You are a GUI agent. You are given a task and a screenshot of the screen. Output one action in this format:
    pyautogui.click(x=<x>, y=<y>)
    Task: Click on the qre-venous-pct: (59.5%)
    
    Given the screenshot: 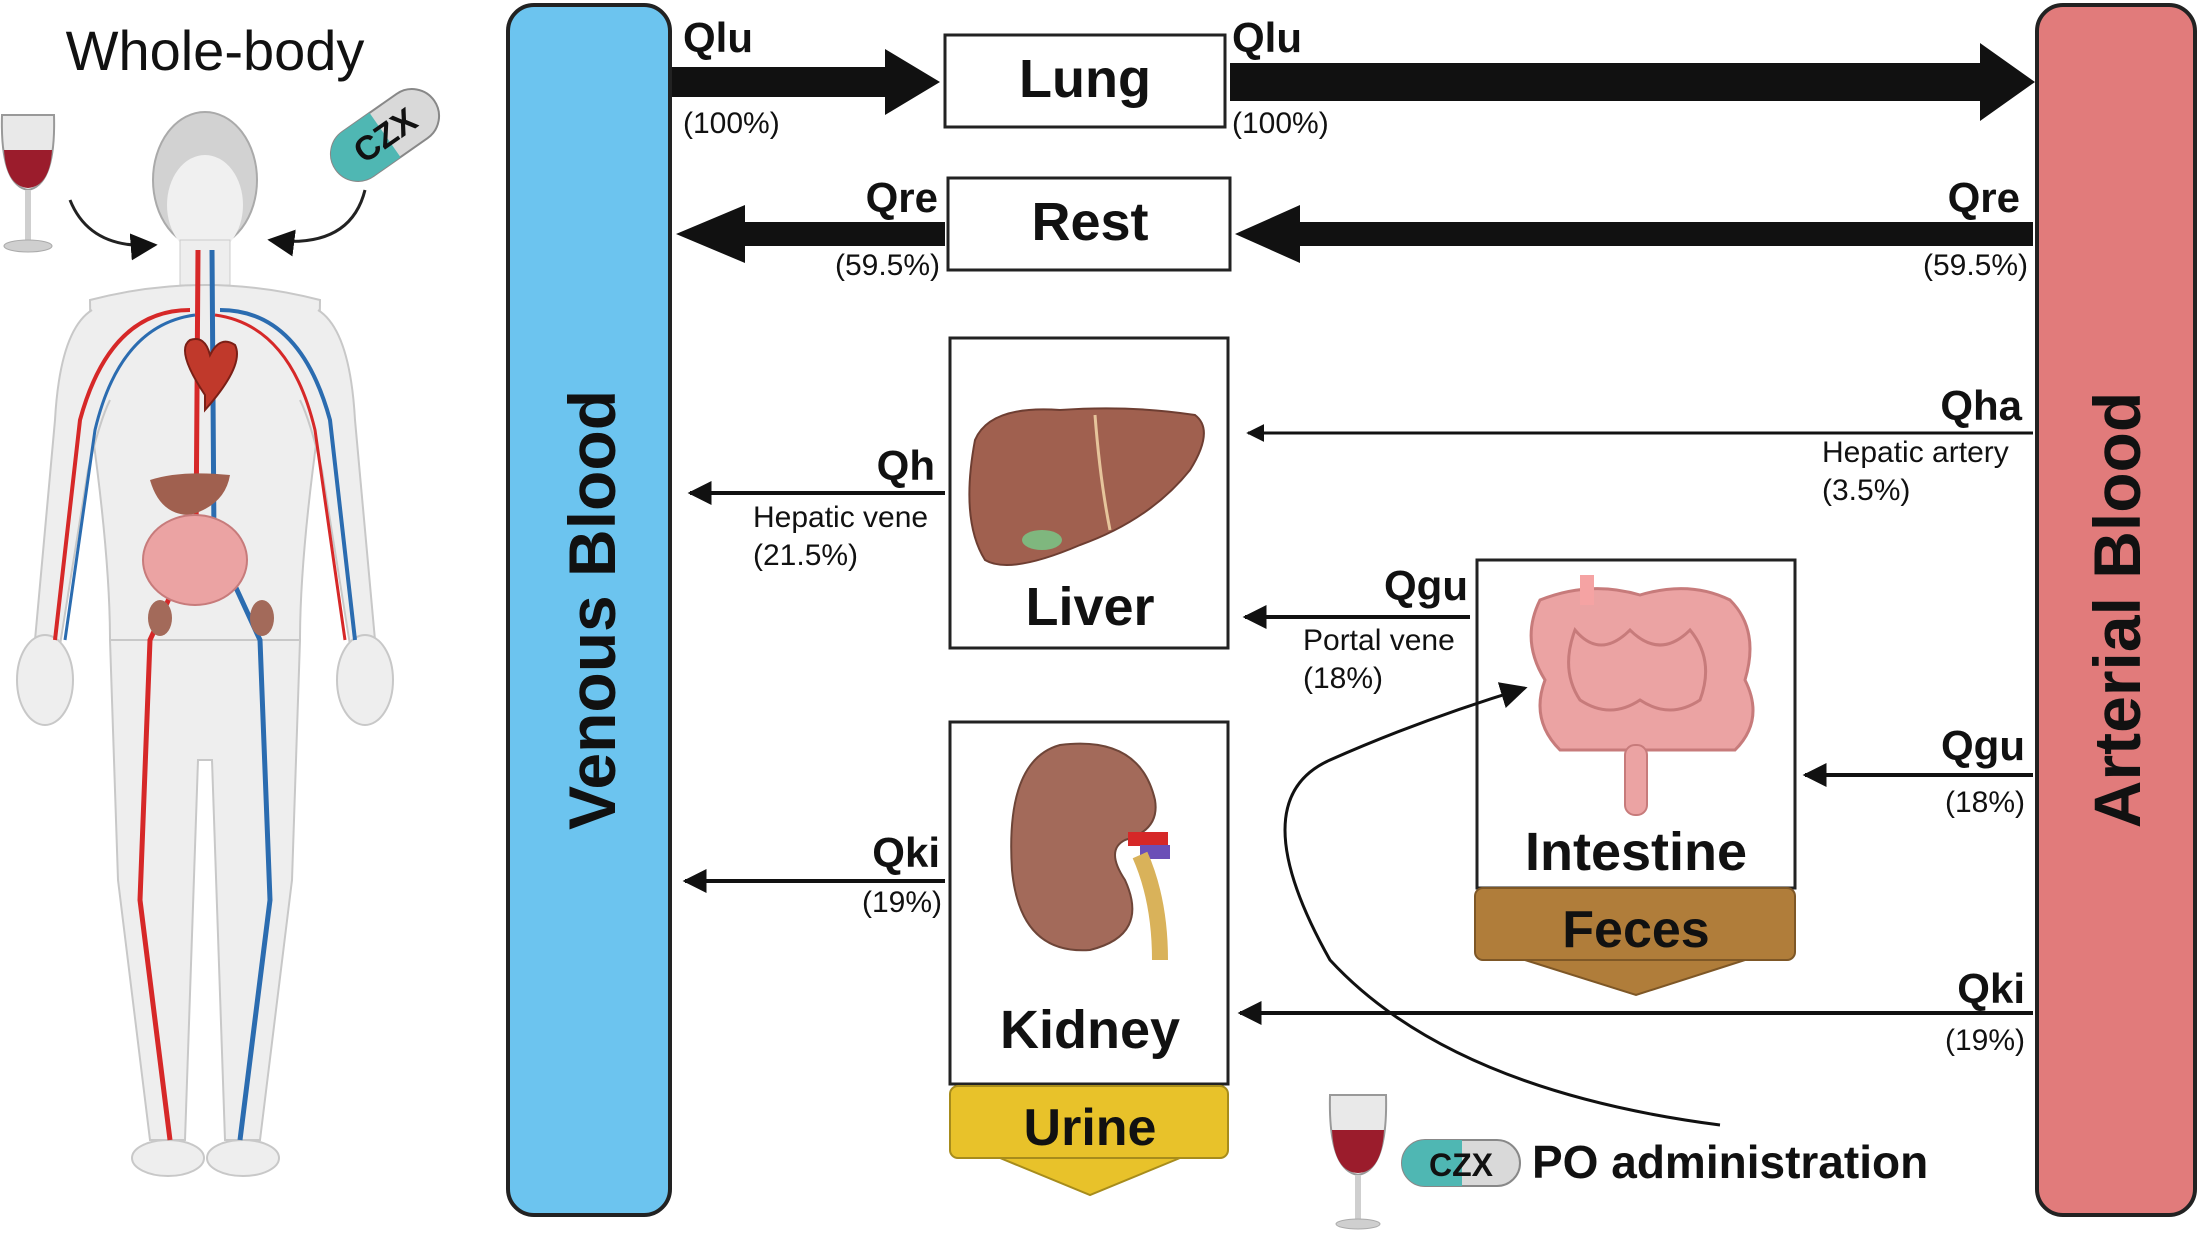 What is the action you would take?
    pyautogui.click(x=887, y=265)
    